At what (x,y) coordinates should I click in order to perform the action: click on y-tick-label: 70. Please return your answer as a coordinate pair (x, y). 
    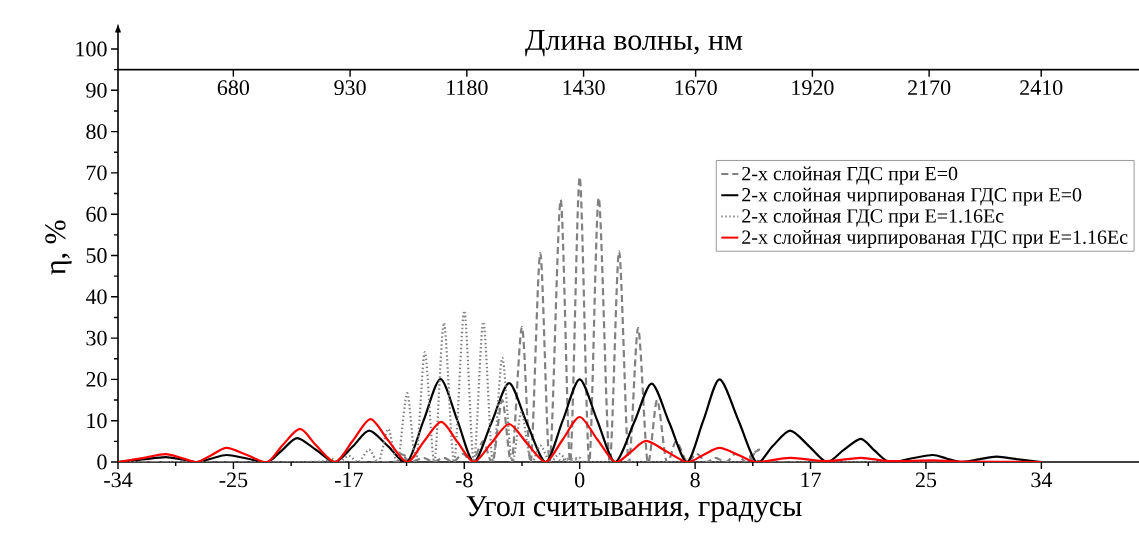
    Looking at the image, I should click on (96, 173).